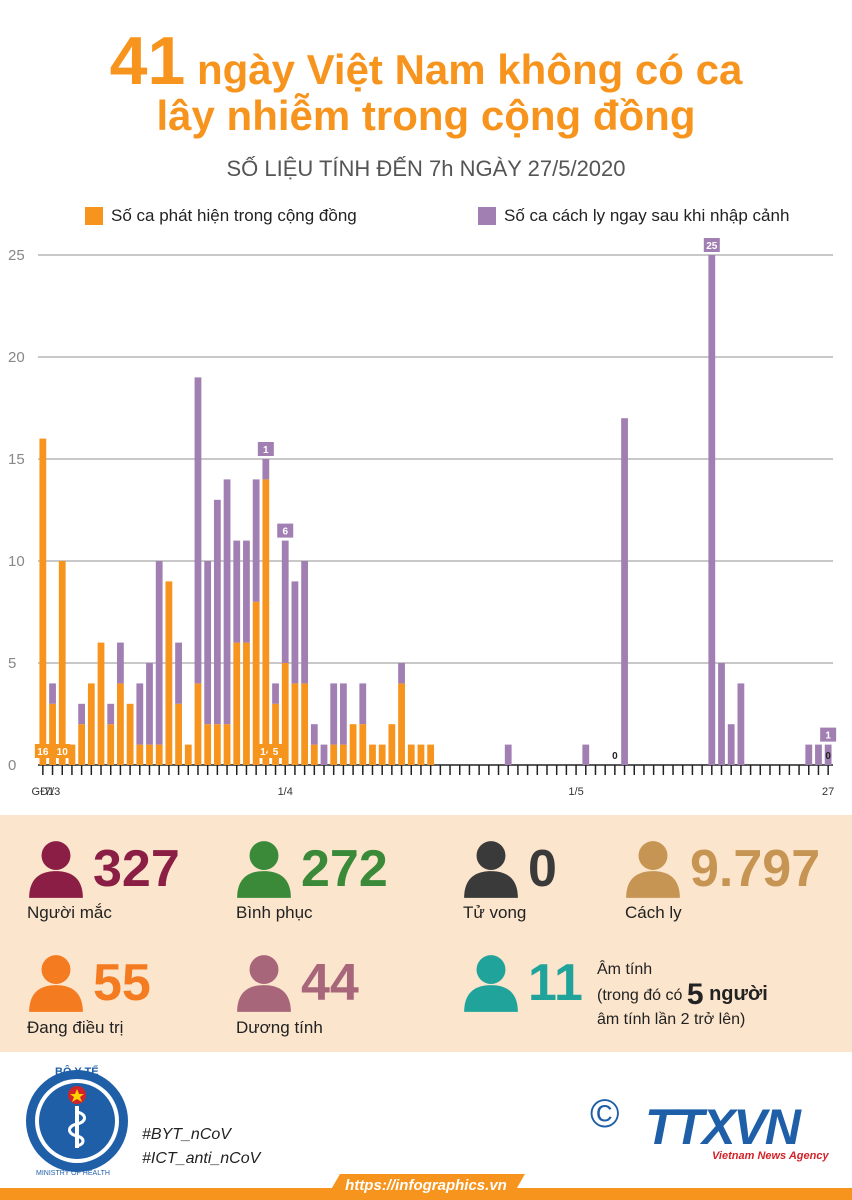 The height and width of the screenshot is (1200, 852). What do you see at coordinates (234, 215) in the screenshot?
I see `legend-label-community: Số ca phát hiện trong cộng đồng` at bounding box center [234, 215].